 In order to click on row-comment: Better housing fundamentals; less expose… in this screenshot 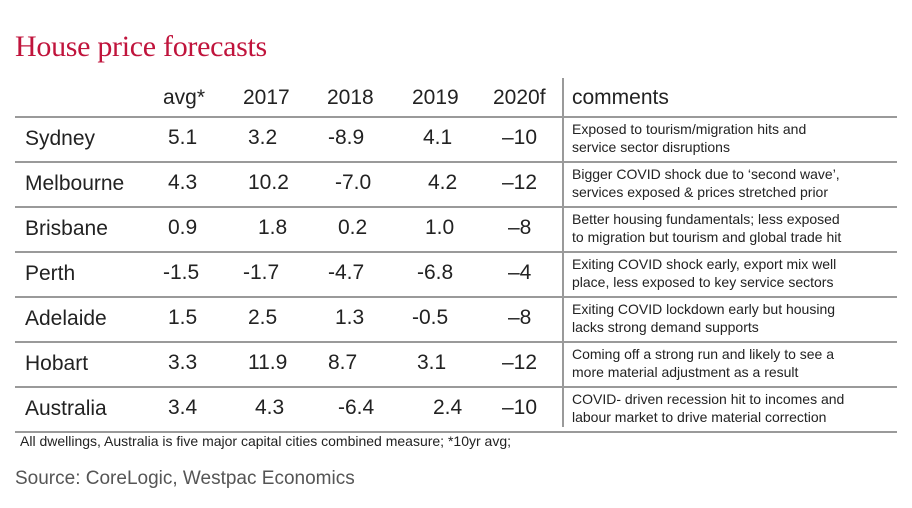, I will do `click(736, 228)`.